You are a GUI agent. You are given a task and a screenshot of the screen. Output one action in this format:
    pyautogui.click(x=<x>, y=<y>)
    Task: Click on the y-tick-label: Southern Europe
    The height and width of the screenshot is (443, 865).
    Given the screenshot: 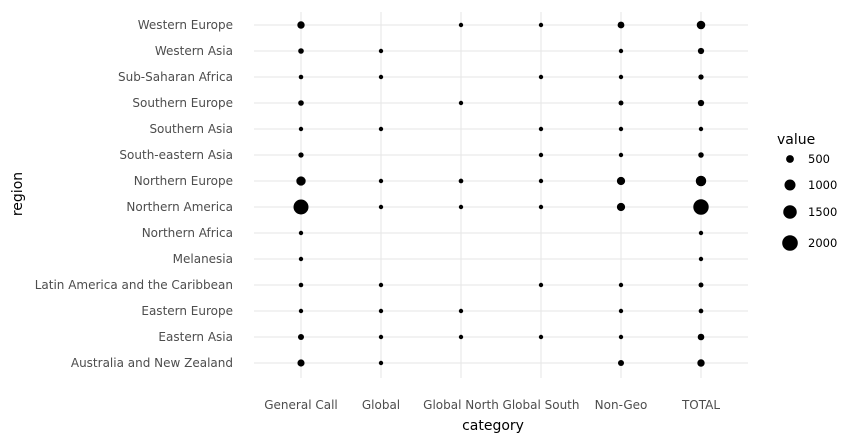 What is the action you would take?
    pyautogui.click(x=182, y=103)
    